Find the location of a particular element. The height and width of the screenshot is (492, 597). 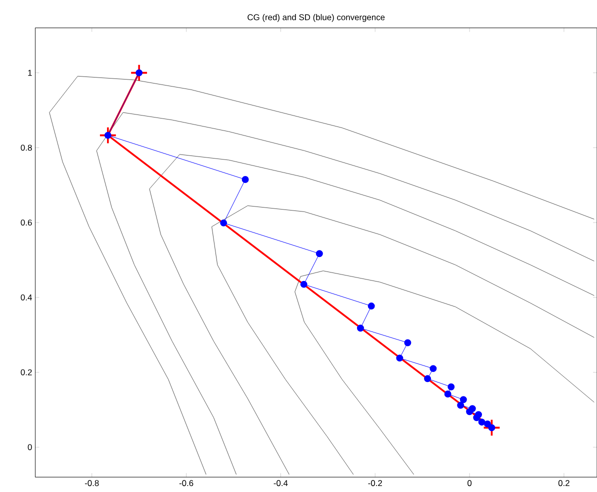

x-tick-label: -0.8 is located at coordinates (91, 483).